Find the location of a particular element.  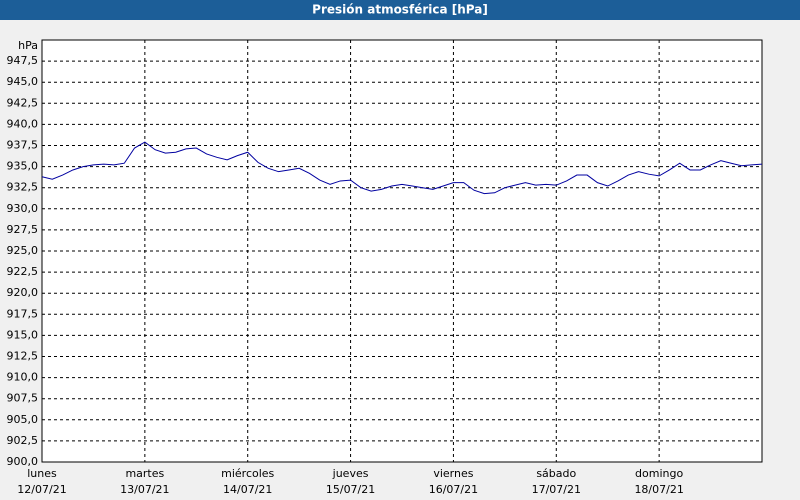

y-tick-label: 922,5 is located at coordinates (23, 271).